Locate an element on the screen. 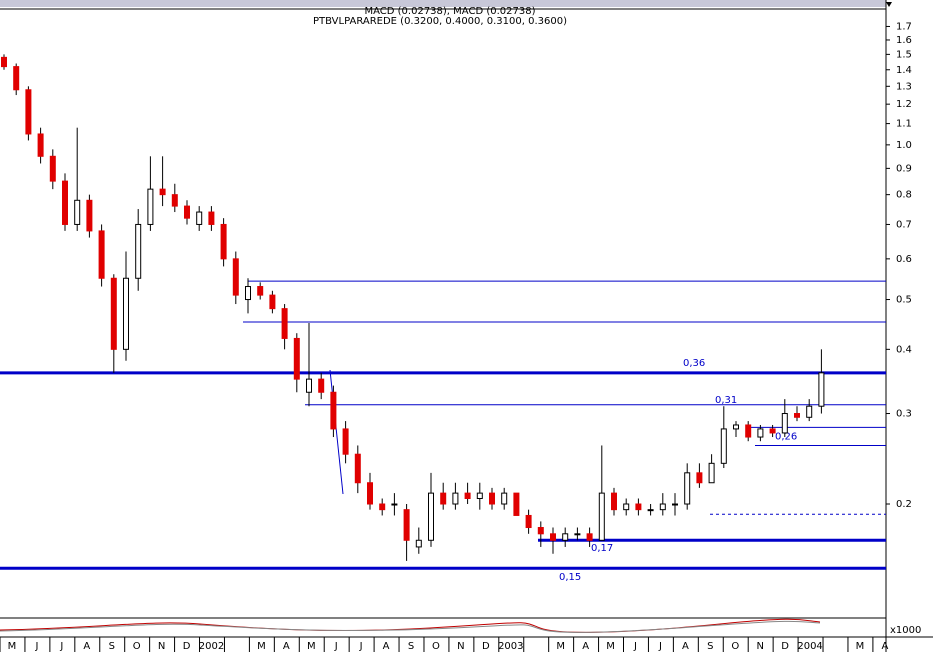 The height and width of the screenshot is (652, 933). x-tick-label: 2004 is located at coordinates (809, 646).